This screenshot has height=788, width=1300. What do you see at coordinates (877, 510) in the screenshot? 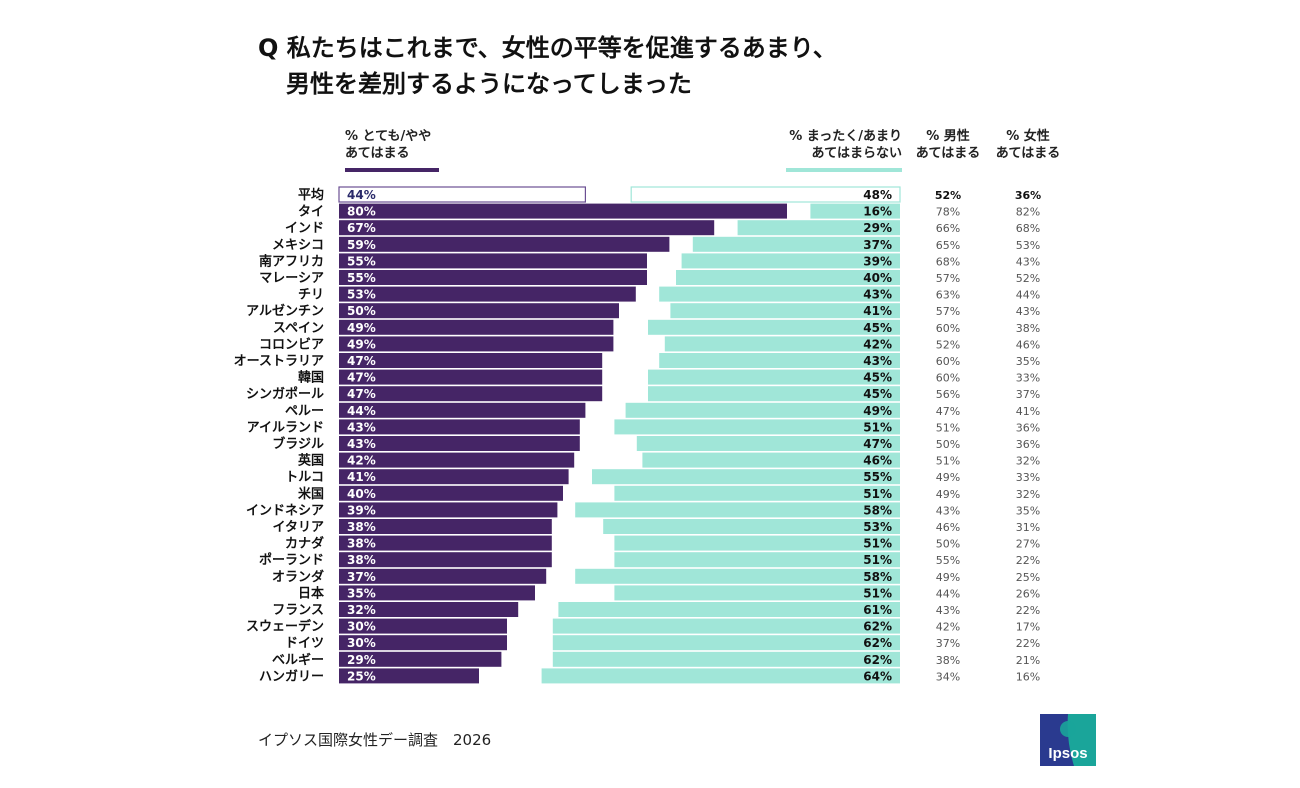
I see `data-label-disagree: 58%` at bounding box center [877, 510].